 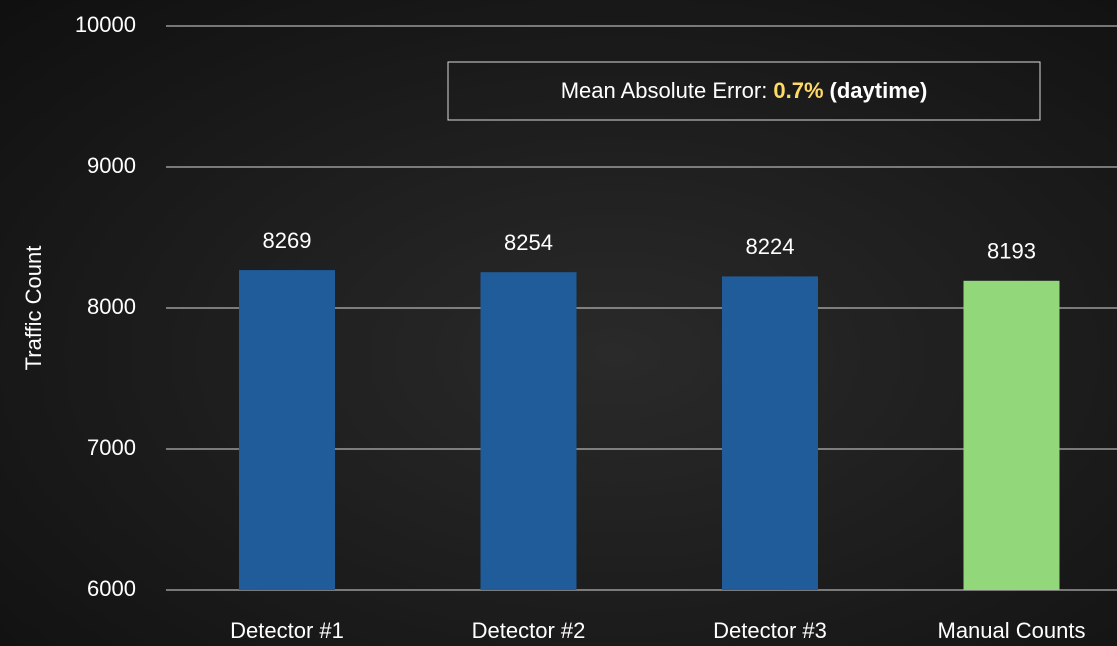 What do you see at coordinates (529, 630) in the screenshot?
I see `x-tick-label: Detector #2` at bounding box center [529, 630].